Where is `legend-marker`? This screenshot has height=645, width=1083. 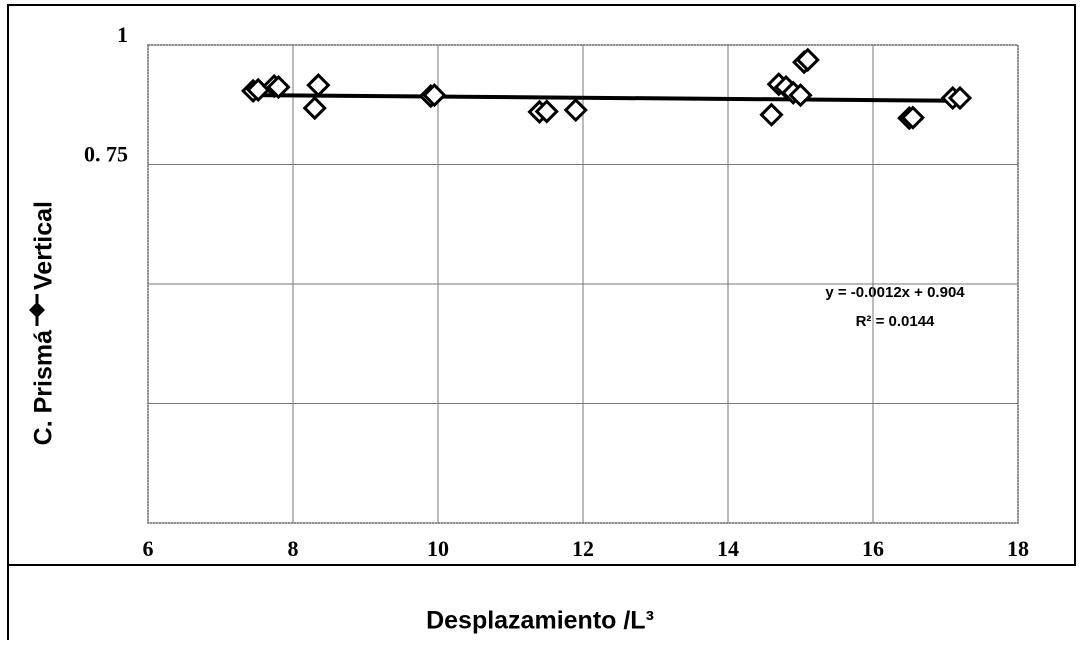
legend-marker is located at coordinates (37, 310).